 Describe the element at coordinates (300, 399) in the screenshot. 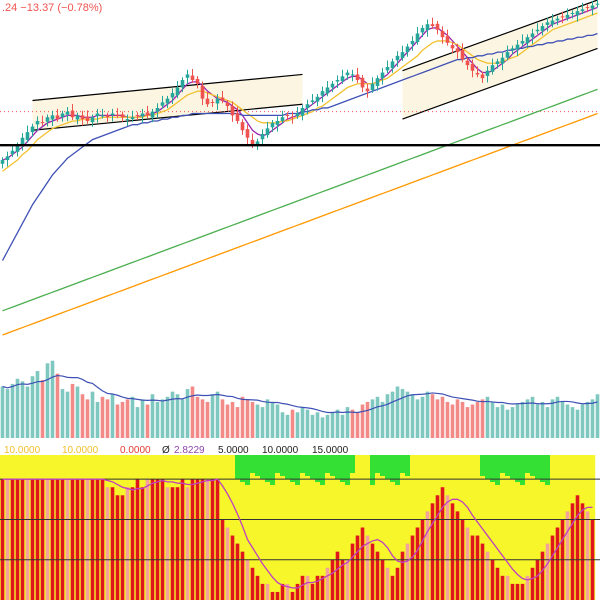

I see `volume-panel` at that location.